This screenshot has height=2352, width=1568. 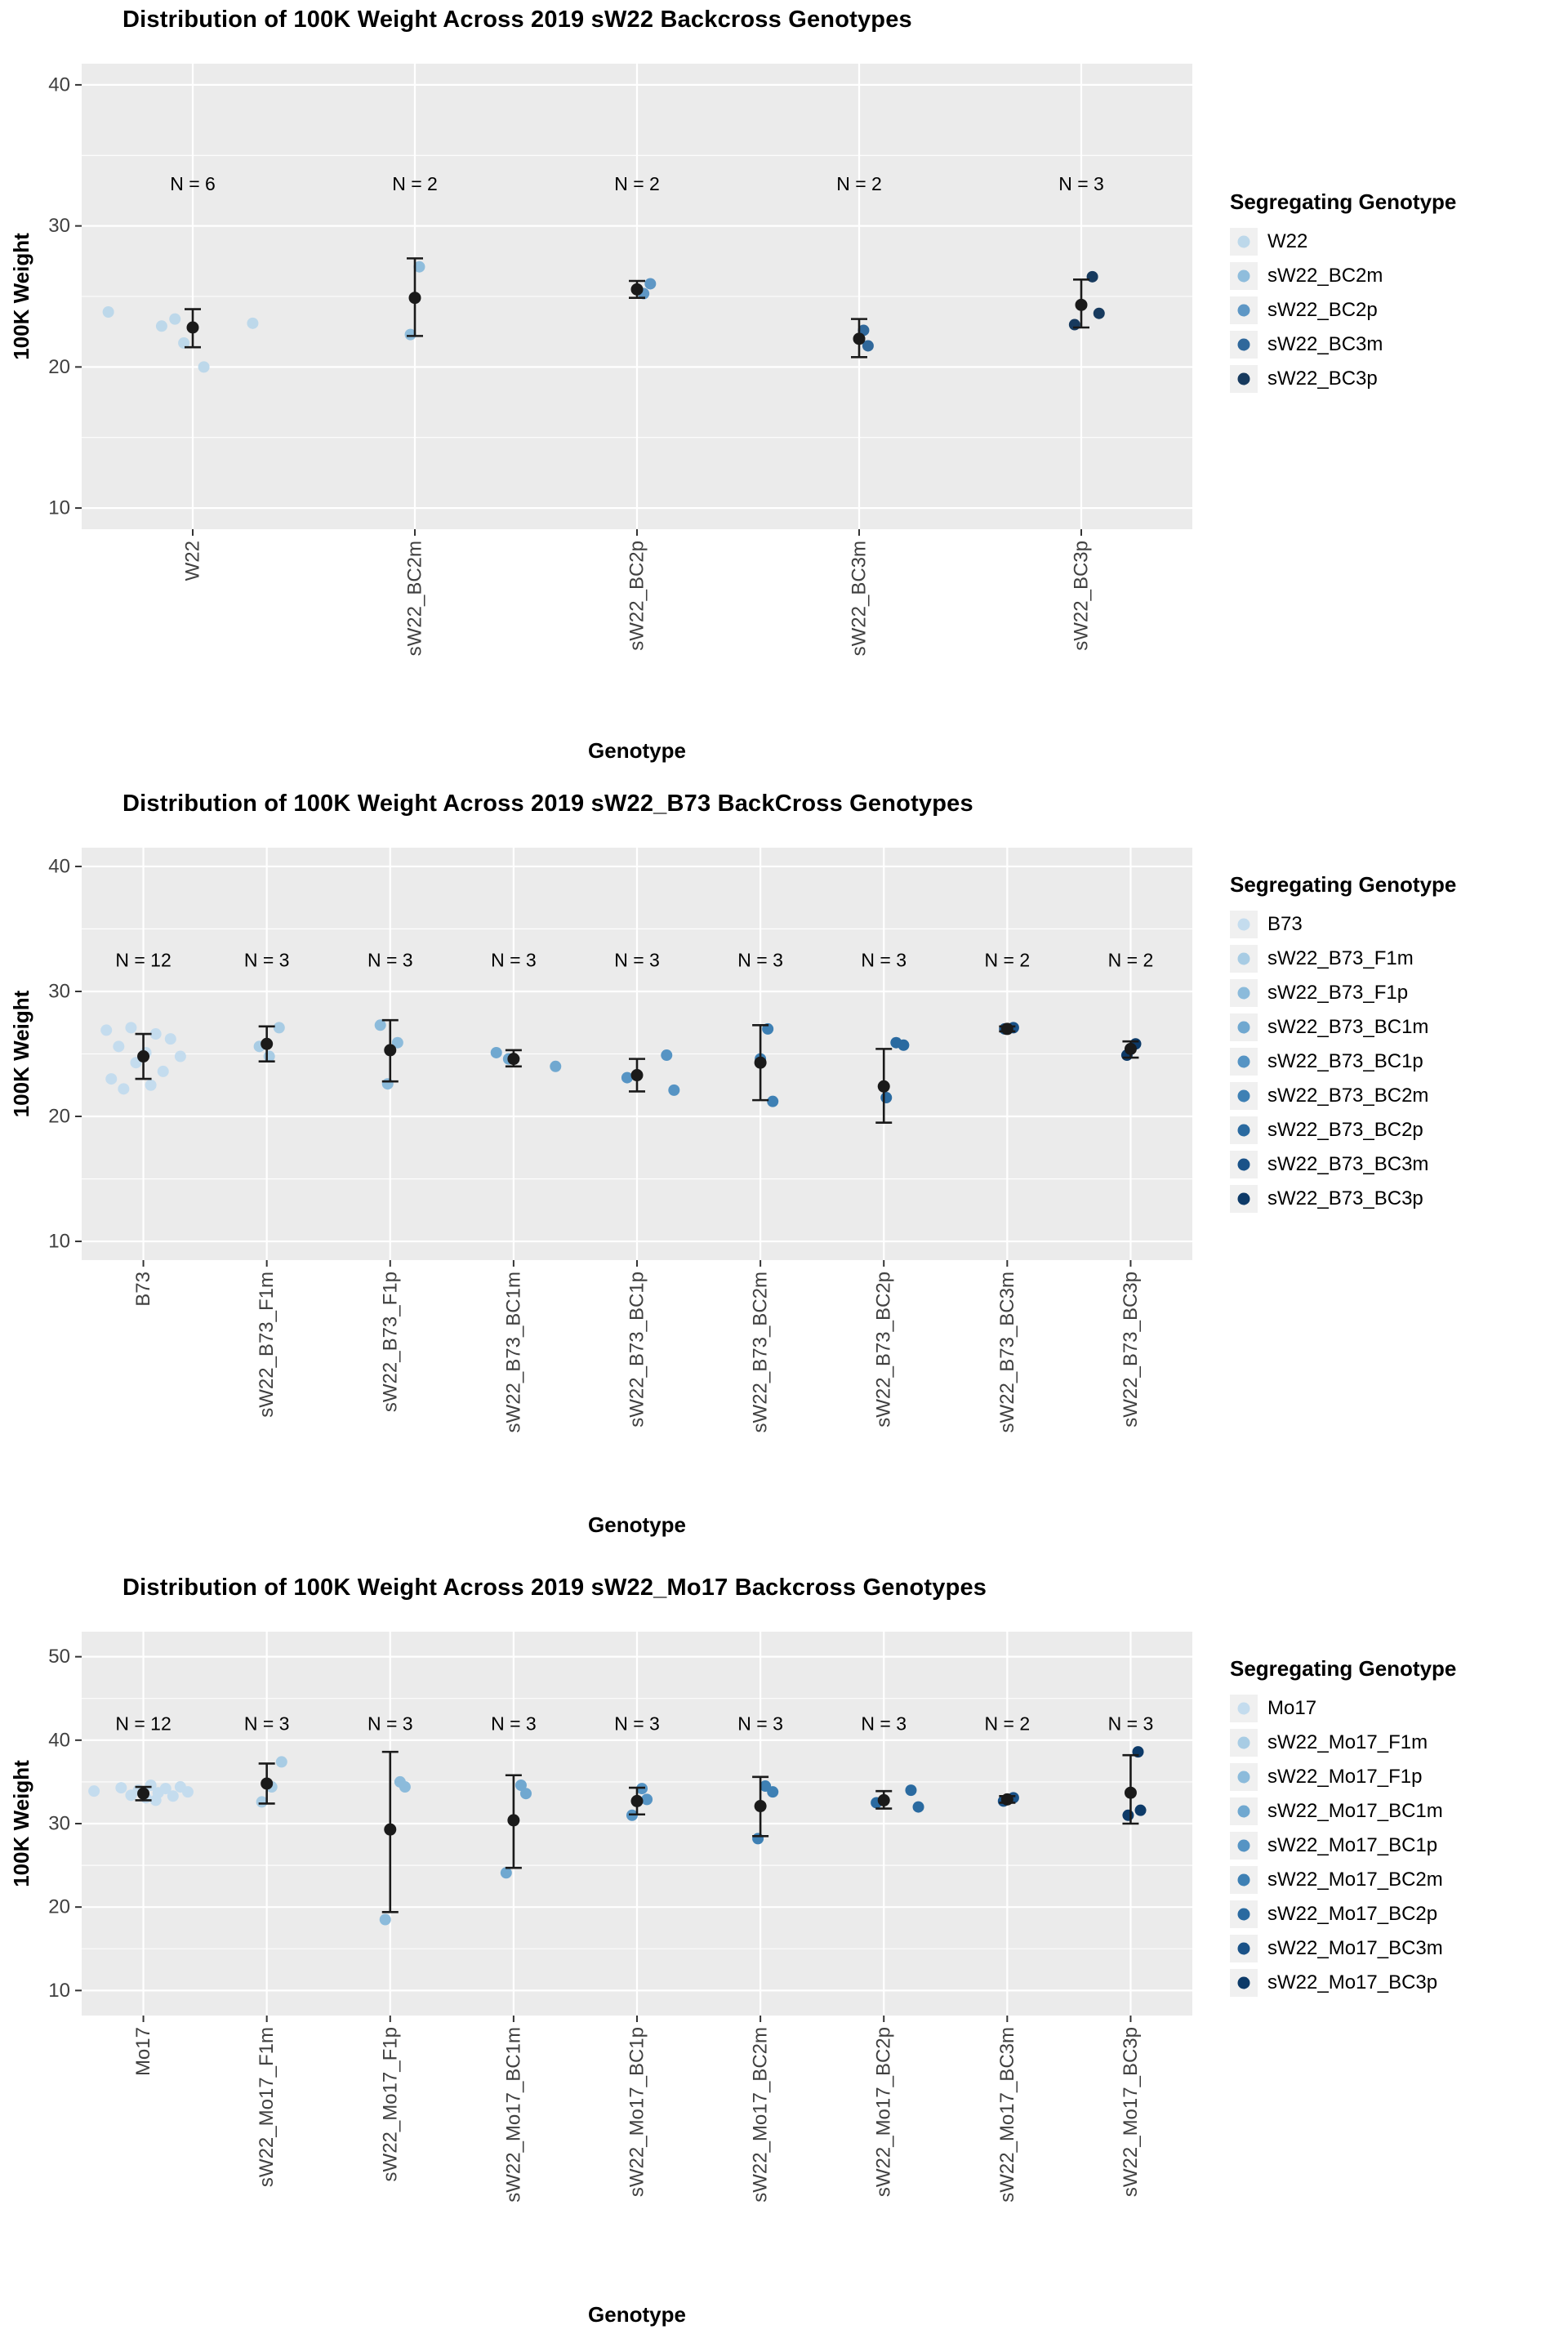 I want to click on legend-item: sW22_BC3p, so click(x=1397, y=379).